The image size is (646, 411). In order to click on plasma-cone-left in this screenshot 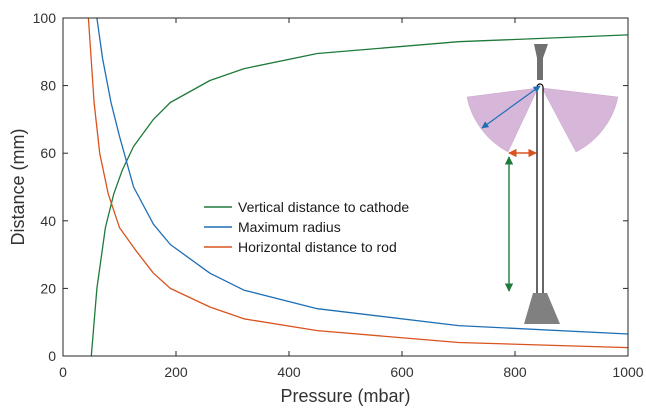, I will do `click(502, 120)`.